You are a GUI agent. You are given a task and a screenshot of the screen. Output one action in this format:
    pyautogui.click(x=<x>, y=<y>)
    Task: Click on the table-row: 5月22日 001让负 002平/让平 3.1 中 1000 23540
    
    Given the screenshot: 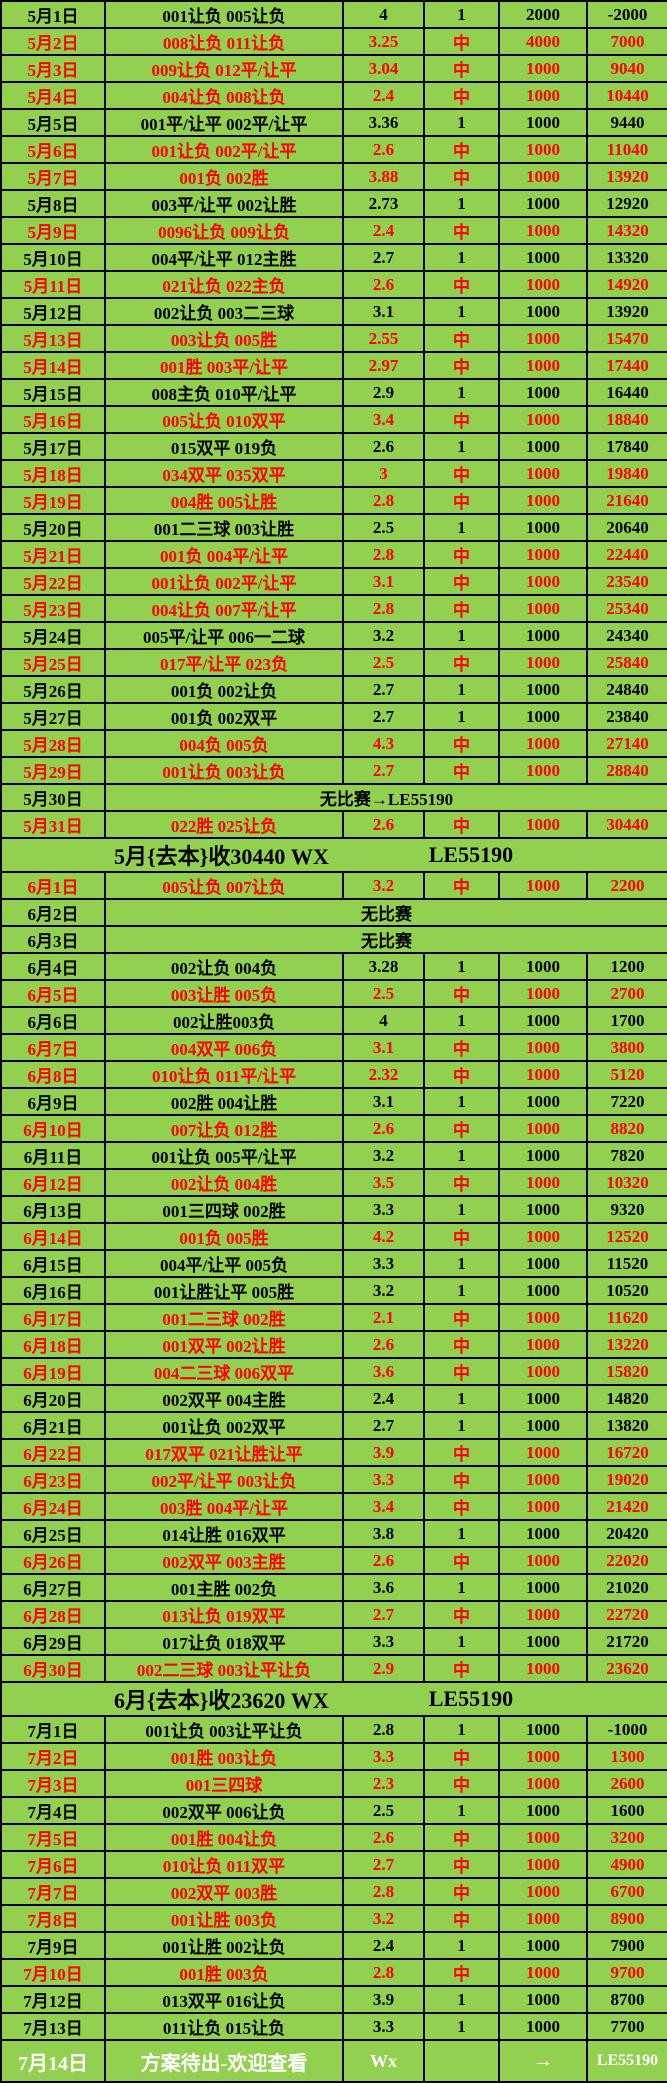 What is the action you would take?
    pyautogui.click(x=333, y=581)
    